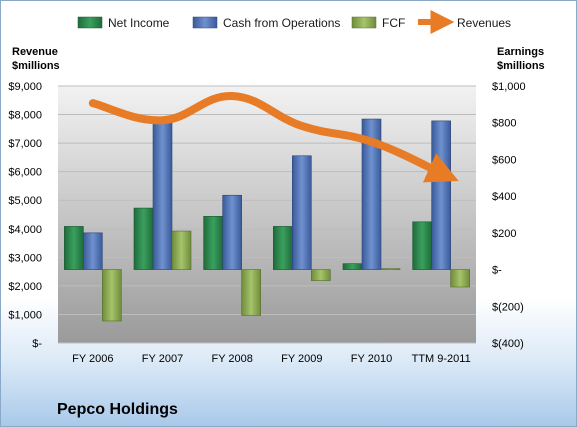 This screenshot has width=577, height=427. I want to click on right-tick-label: $(200), so click(508, 307).